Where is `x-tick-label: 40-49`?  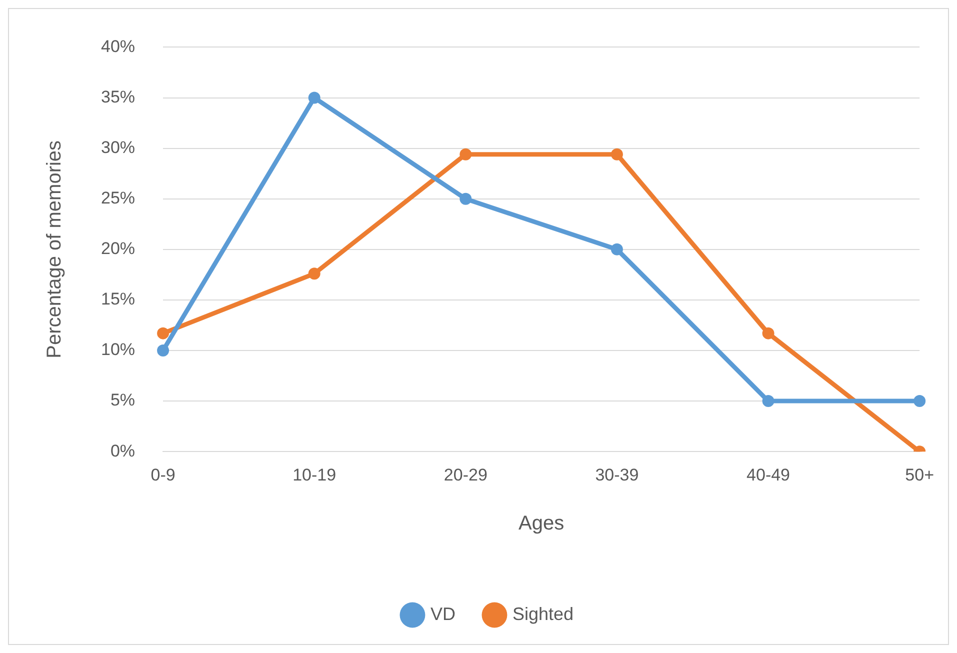 x-tick-label: 40-49 is located at coordinates (768, 474).